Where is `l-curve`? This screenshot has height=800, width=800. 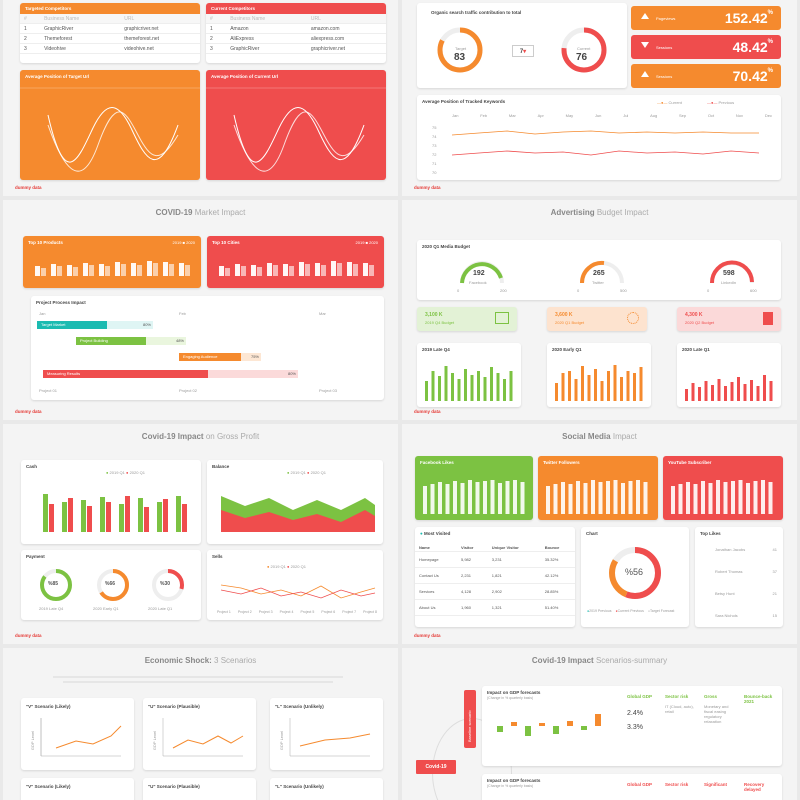
l-curve is located at coordinates (330, 737).